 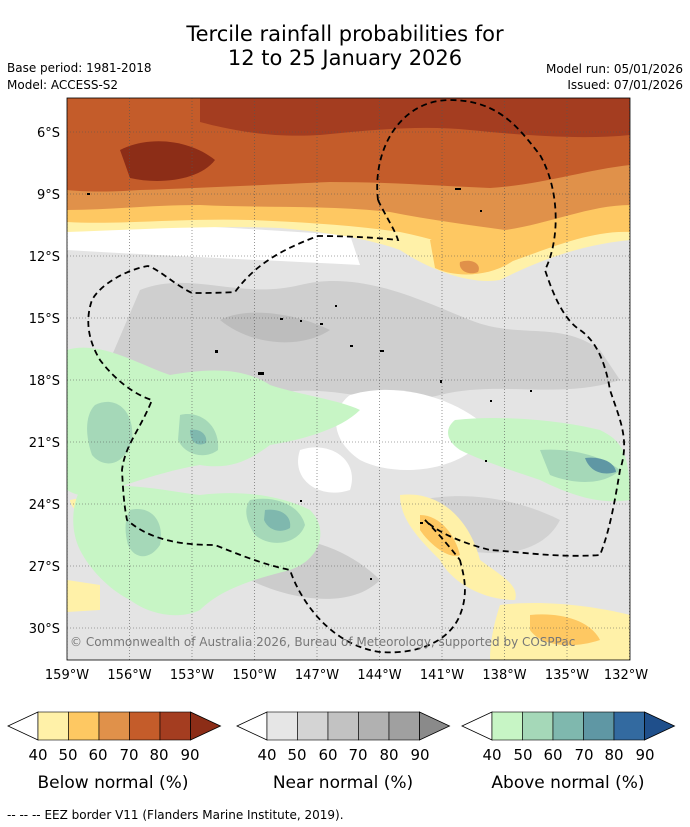 What do you see at coordinates (254, 675) in the screenshot?
I see `lon-label: 150°W` at bounding box center [254, 675].